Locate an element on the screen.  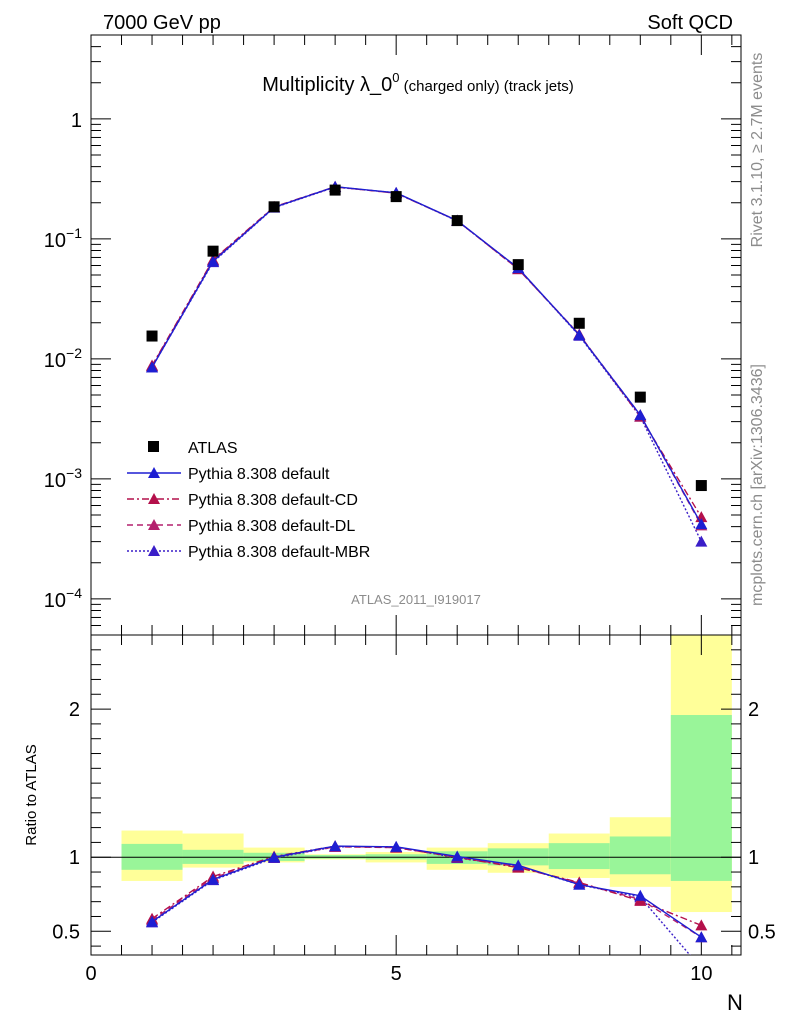
ratio-y-tick-label-left: 0.5 is located at coordinates (66, 932).